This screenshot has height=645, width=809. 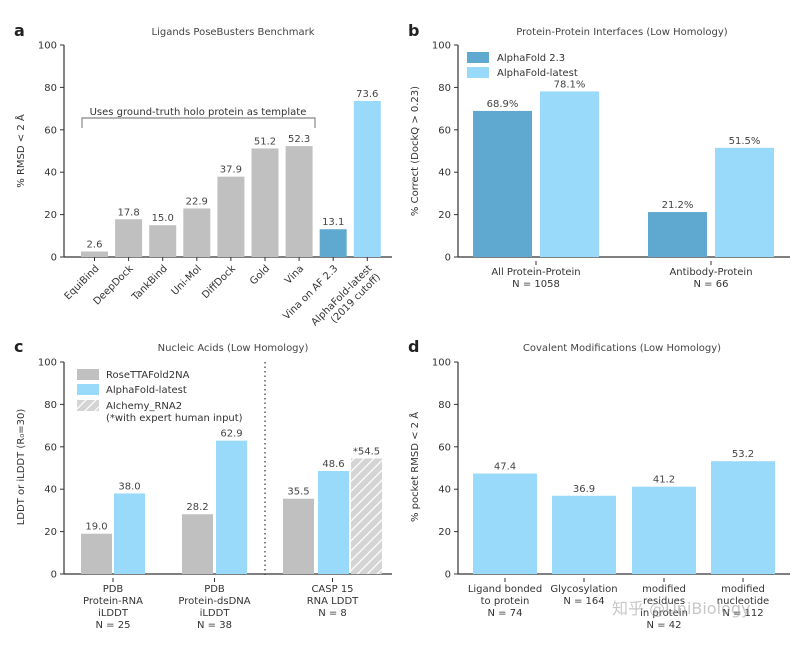 What do you see at coordinates (163, 218) in the screenshot?
I see `data-label-tankbind: 15.0` at bounding box center [163, 218].